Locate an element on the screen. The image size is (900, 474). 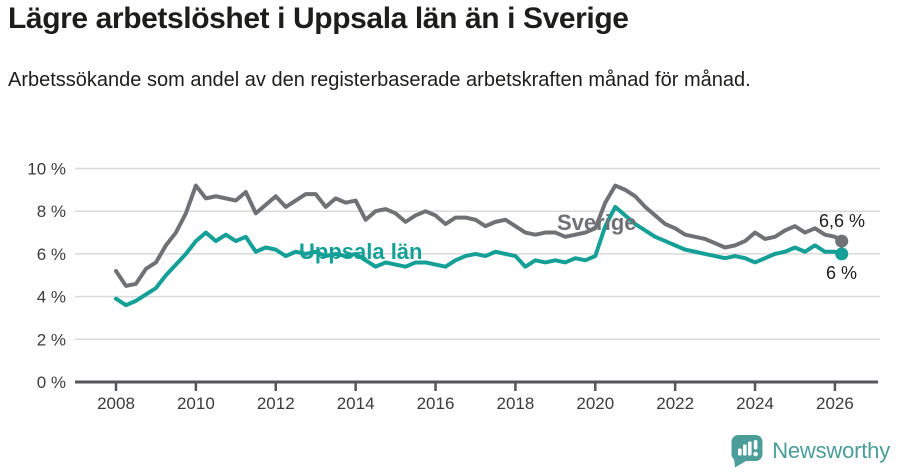
y-axis-tick-label: 10 % is located at coordinates (46, 169).